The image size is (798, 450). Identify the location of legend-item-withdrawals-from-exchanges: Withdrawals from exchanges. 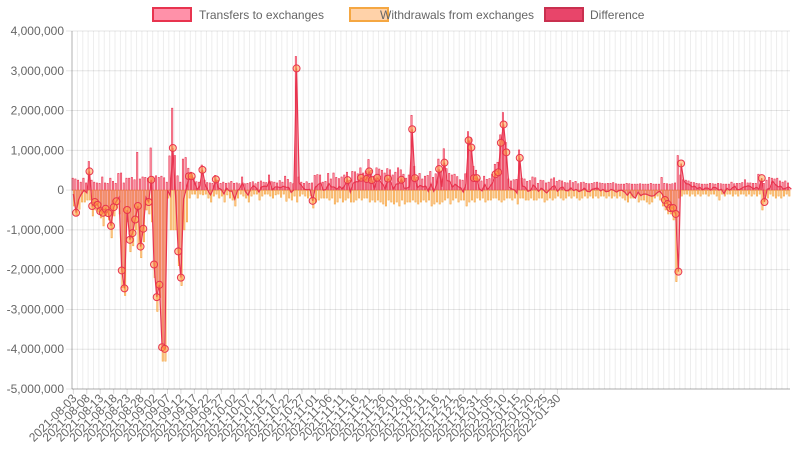
(441, 14).